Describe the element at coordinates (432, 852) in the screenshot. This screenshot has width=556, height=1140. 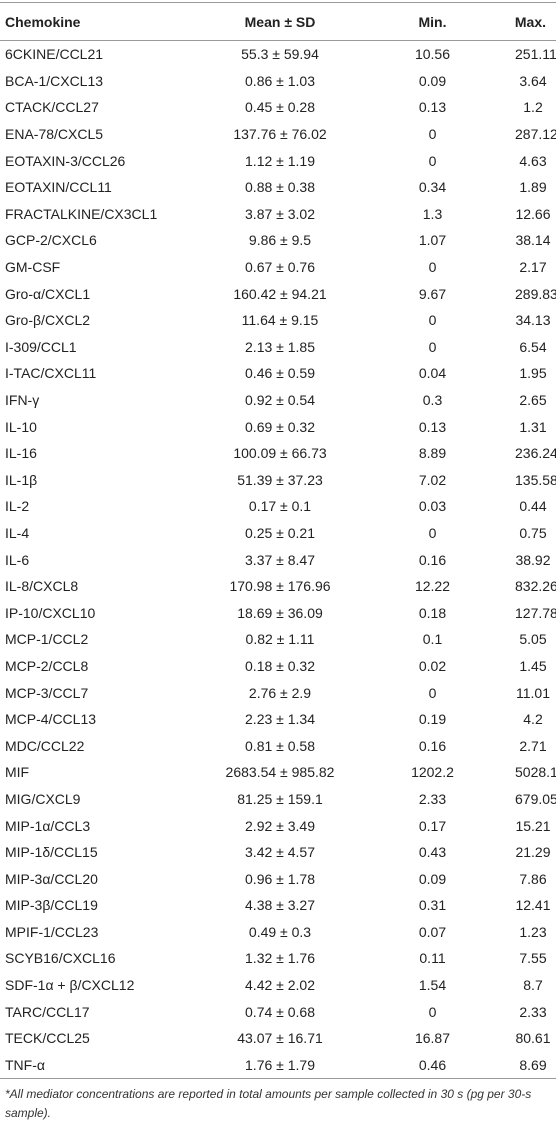
I see `table-cell: 0.43` at that location.